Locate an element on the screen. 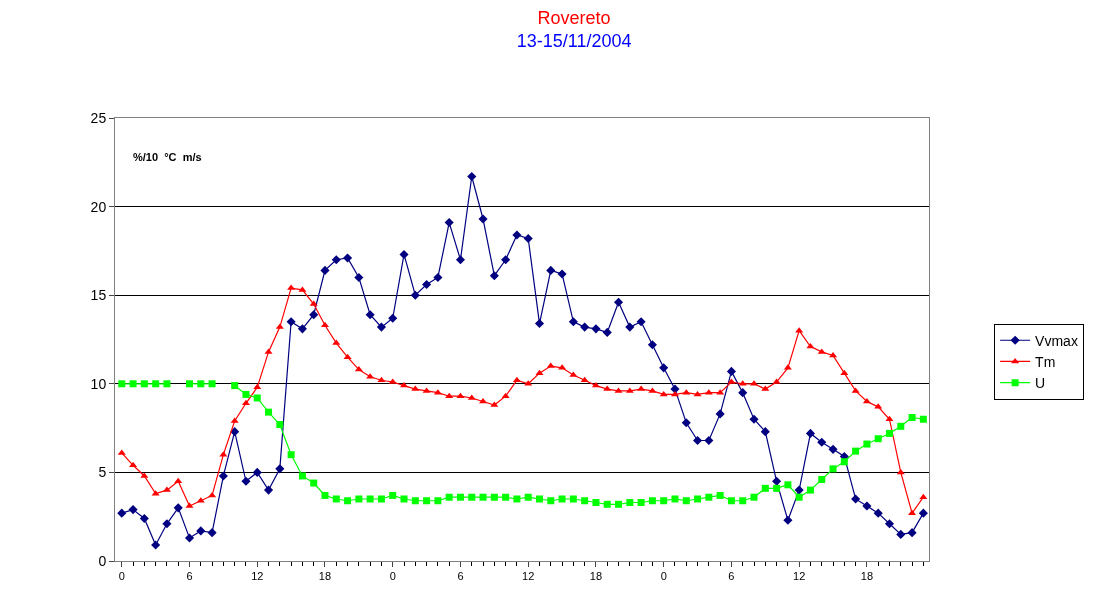  chart-title: Rovereto is located at coordinates (574, 18).